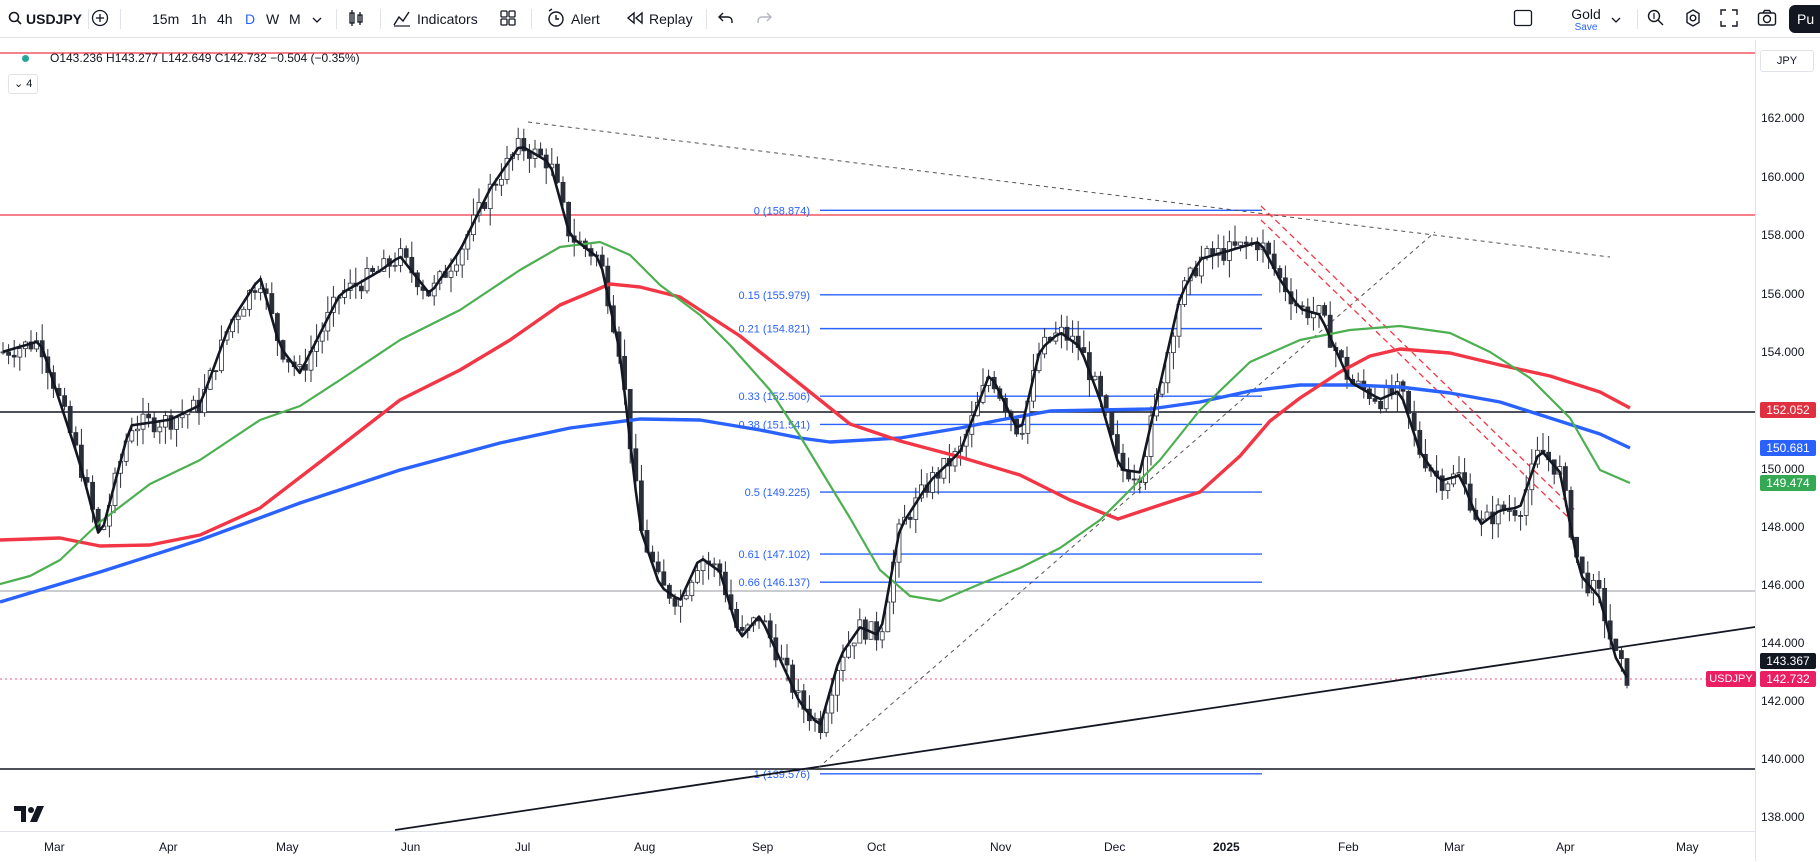 The height and width of the screenshot is (862, 1820). What do you see at coordinates (25, 58) in the screenshot?
I see `market-status-dot` at bounding box center [25, 58].